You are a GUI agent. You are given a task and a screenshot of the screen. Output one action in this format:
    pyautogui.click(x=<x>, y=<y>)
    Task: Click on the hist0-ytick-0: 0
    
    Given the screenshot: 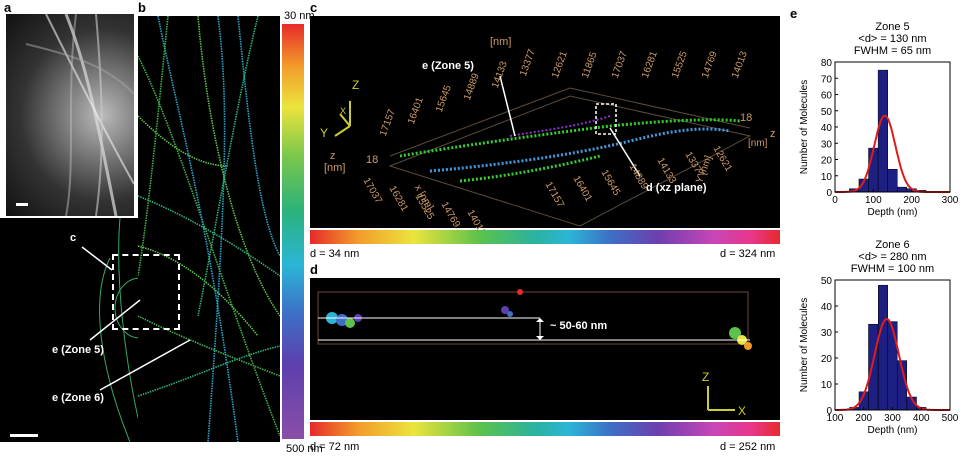 What is the action you would take?
    pyautogui.click(x=829, y=193)
    